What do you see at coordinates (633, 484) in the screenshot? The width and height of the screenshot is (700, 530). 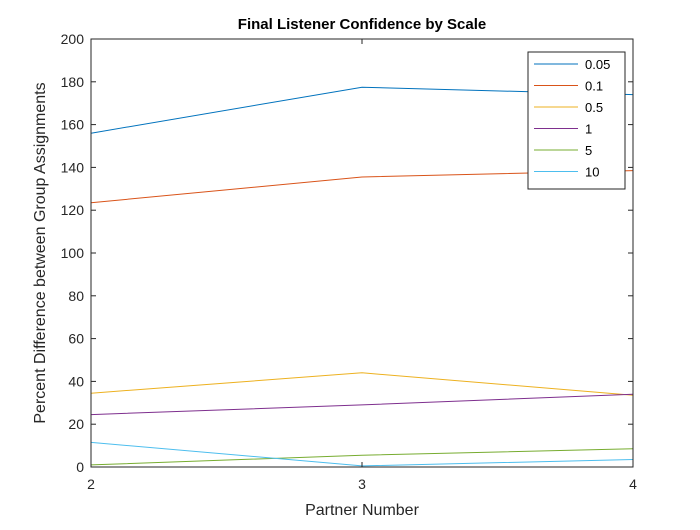 I see `x-tick-label-2: 4` at bounding box center [633, 484].